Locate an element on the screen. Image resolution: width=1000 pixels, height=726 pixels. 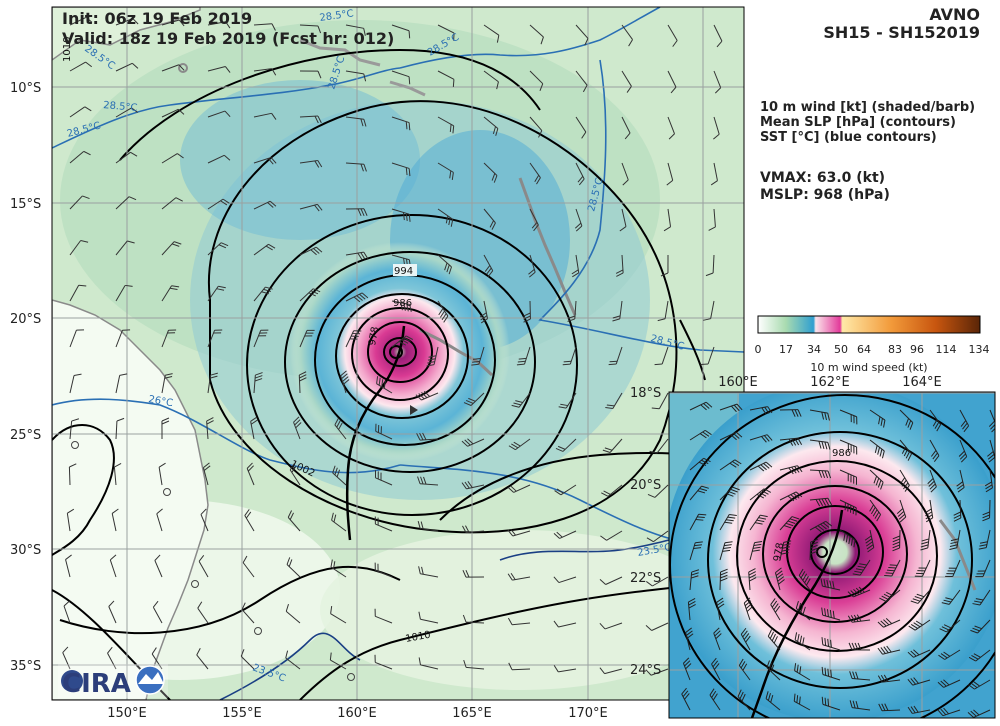
lat-tick: 20°S is located at coordinates (25, 319).